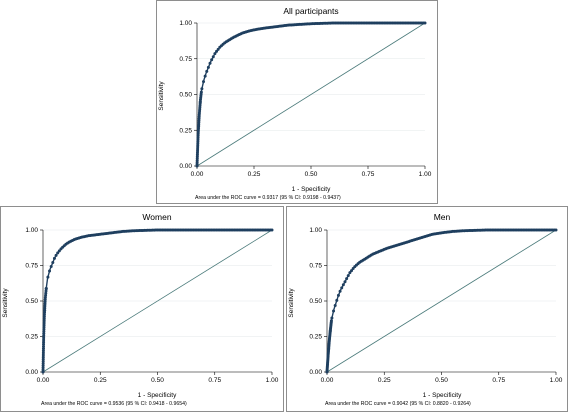  What do you see at coordinates (31, 337) in the screenshot?
I see `y-tick-label: 0.25` at bounding box center [31, 337].